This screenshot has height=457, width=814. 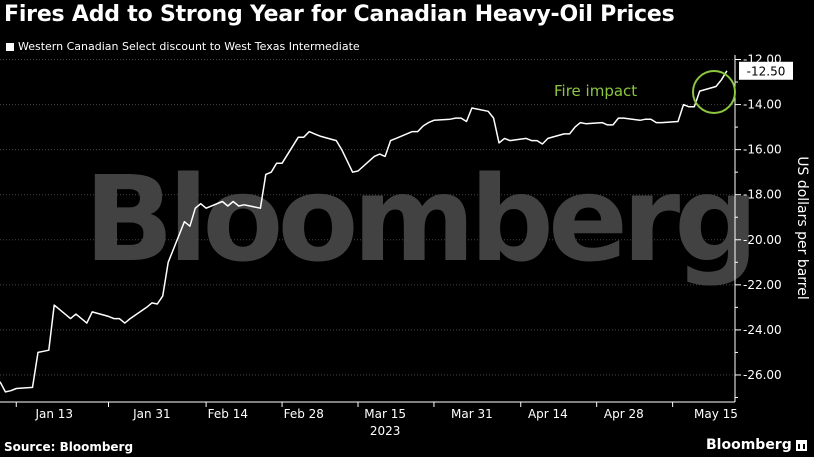 I want to click on y-tick-label: -16.00, so click(x=762, y=150).